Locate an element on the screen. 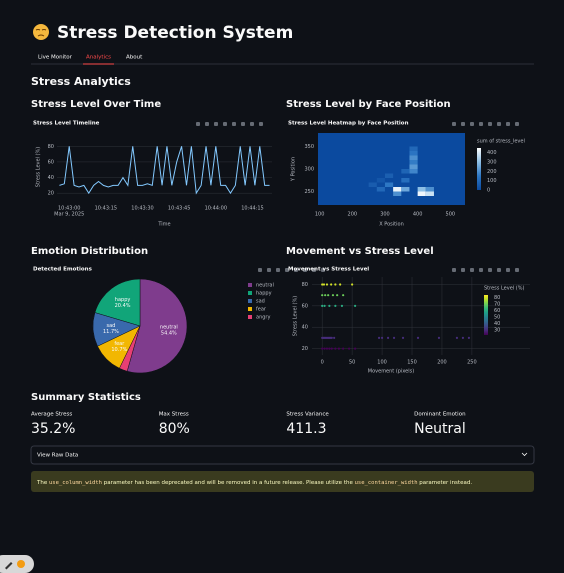  tab: About is located at coordinates (134, 58).